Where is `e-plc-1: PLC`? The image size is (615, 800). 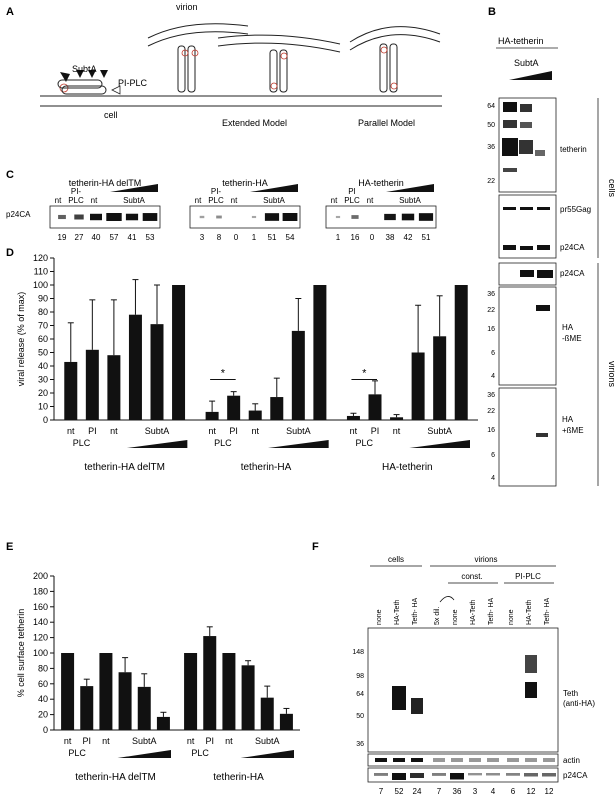
e-plc-1: PLC is located at coordinates (200, 753).